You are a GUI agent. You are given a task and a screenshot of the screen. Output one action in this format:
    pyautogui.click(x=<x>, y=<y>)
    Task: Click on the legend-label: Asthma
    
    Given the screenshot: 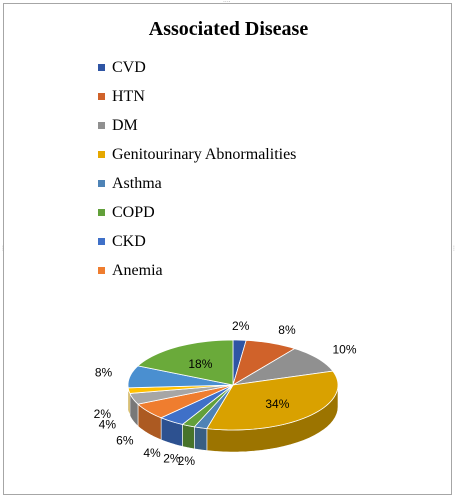 What is the action you would take?
    pyautogui.click(x=137, y=183)
    